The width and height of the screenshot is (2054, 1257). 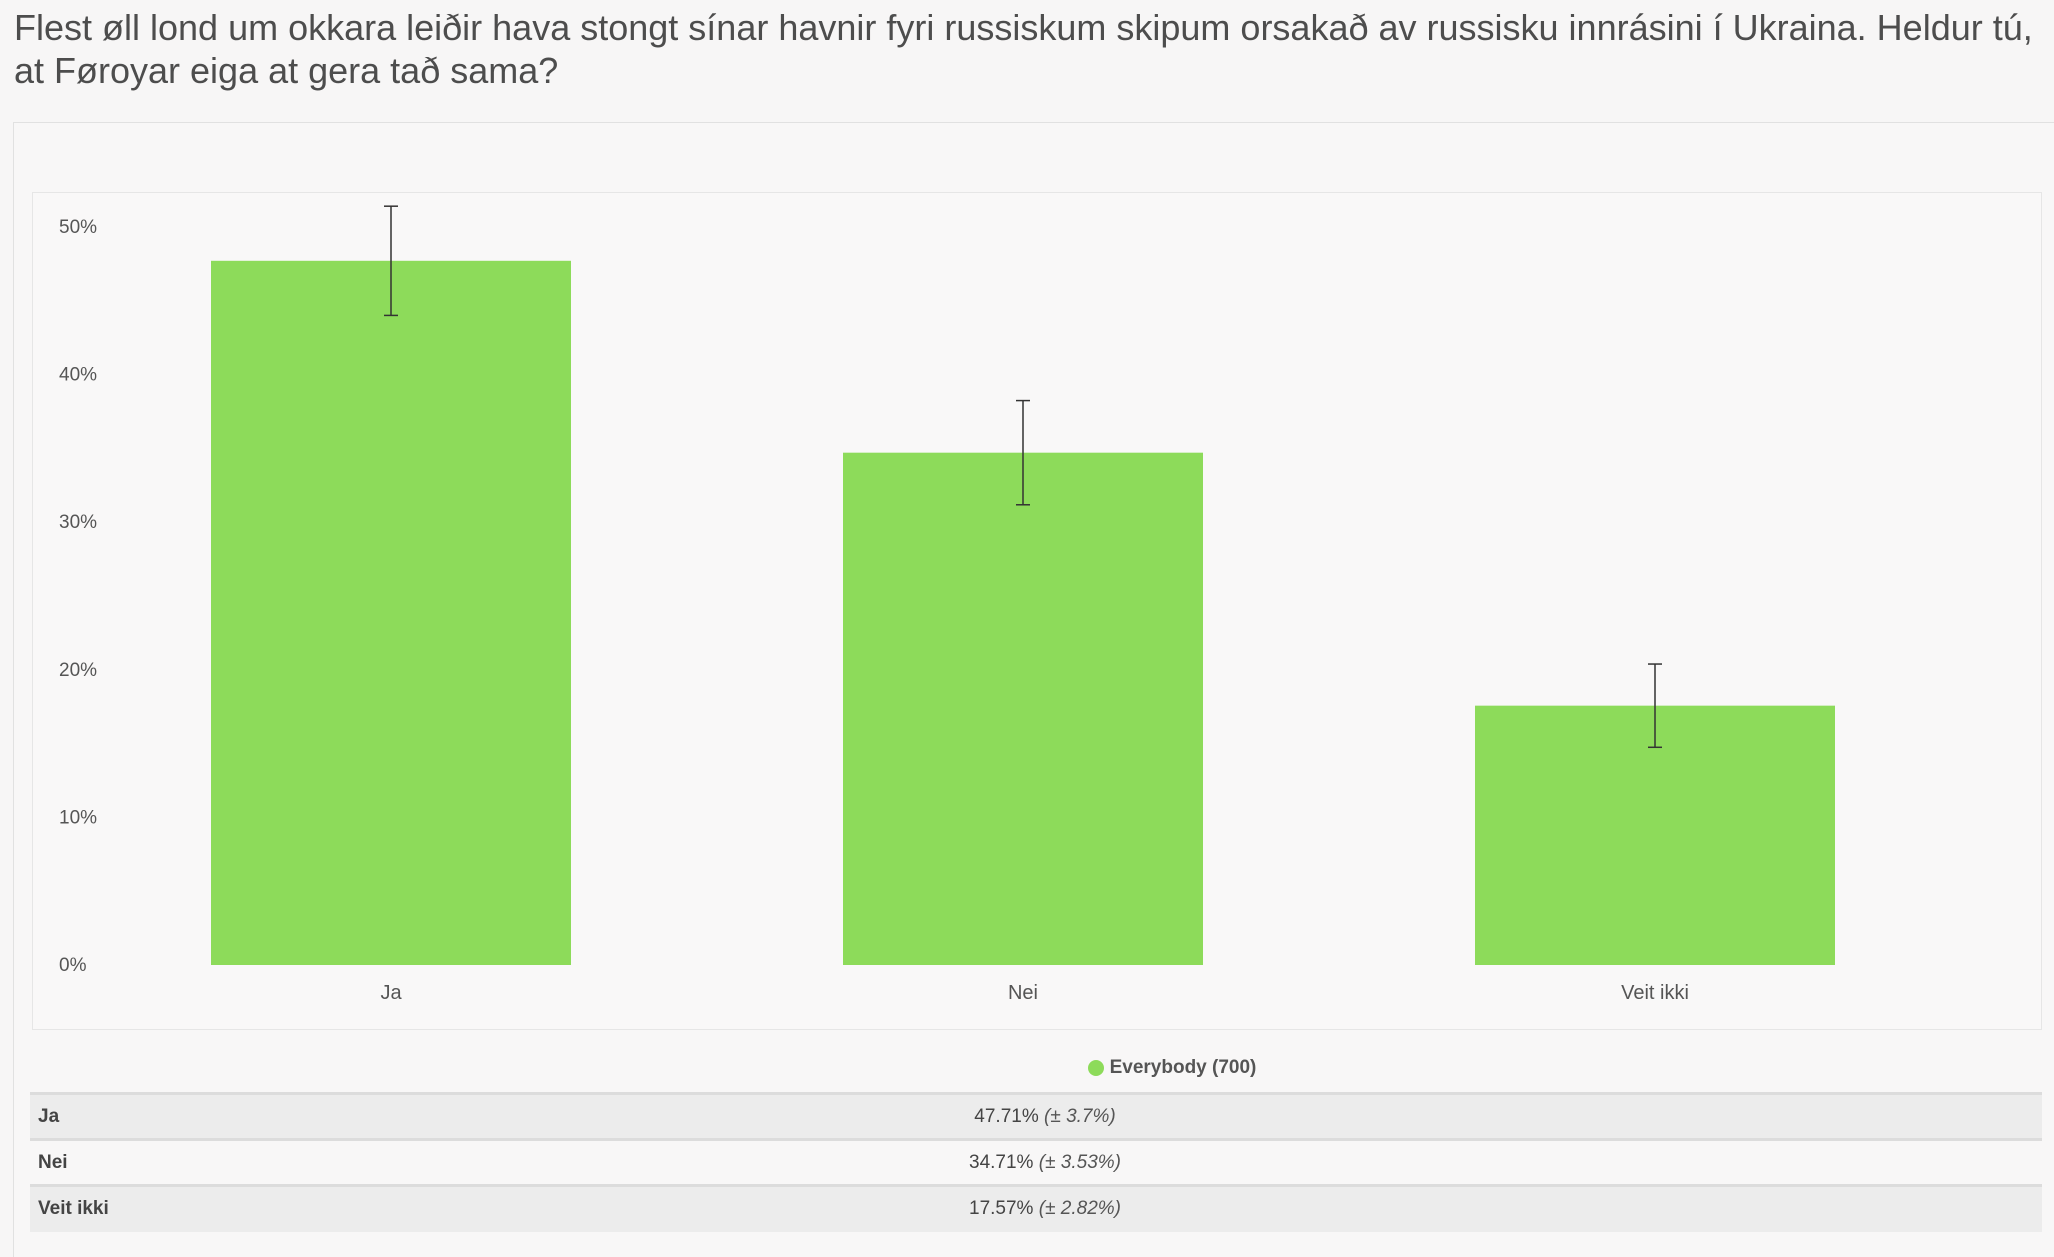 What do you see at coordinates (1001, 1162) in the screenshot?
I see `row-value: 34.71%` at bounding box center [1001, 1162].